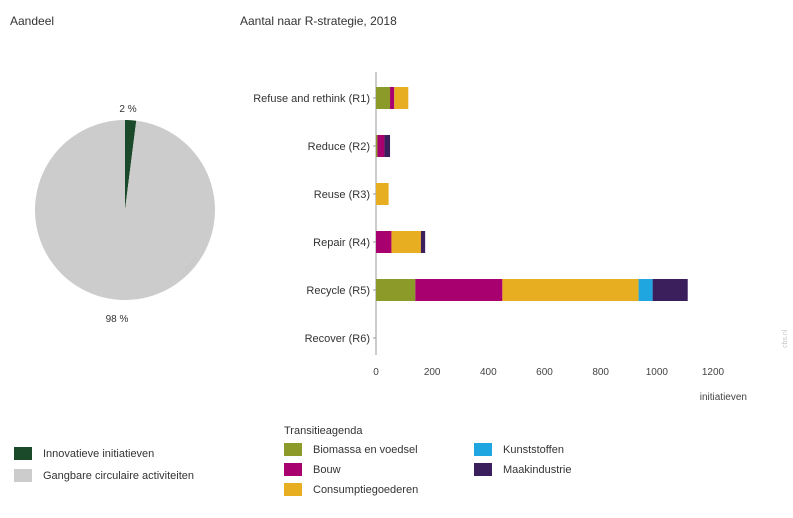  I want to click on x-tick-label: 600, so click(544, 372).